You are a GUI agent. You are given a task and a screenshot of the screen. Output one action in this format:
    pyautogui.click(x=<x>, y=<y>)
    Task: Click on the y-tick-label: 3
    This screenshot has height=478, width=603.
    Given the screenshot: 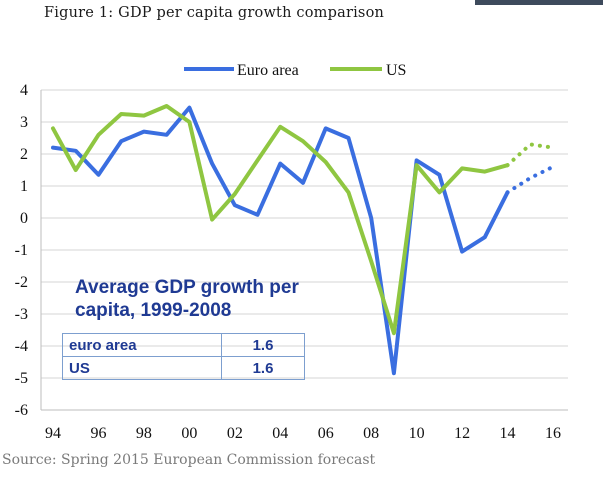 What is the action you would take?
    pyautogui.click(x=24, y=122)
    